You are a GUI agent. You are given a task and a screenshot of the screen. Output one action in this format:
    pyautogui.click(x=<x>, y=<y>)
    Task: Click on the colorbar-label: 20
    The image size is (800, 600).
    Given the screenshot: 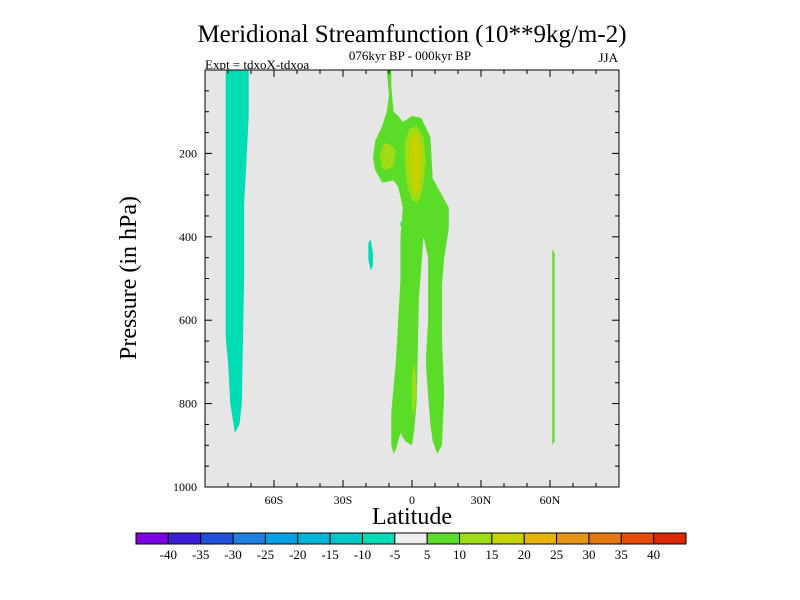 What is the action you would take?
    pyautogui.click(x=524, y=554)
    